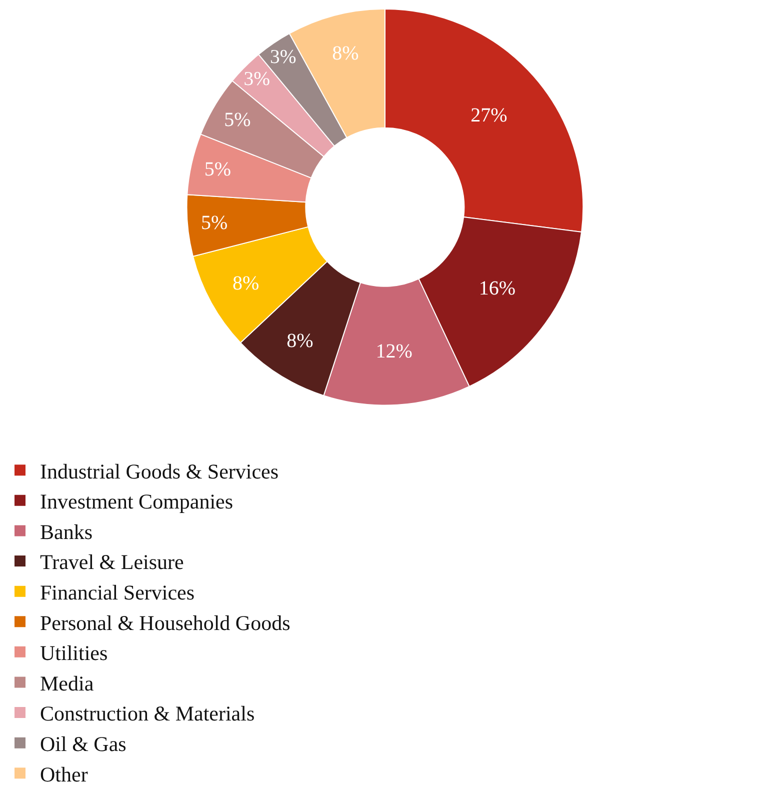  I want to click on legend-label: Banks, so click(66, 532).